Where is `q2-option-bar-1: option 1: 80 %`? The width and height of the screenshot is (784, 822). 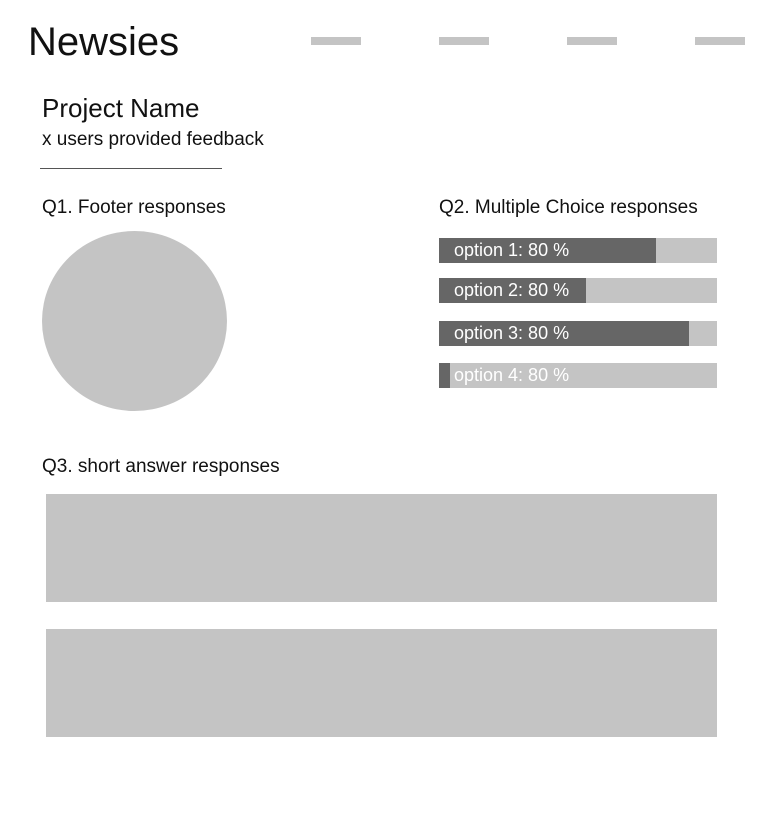
q2-option-bar-1: option 1: 80 % is located at coordinates (578, 250).